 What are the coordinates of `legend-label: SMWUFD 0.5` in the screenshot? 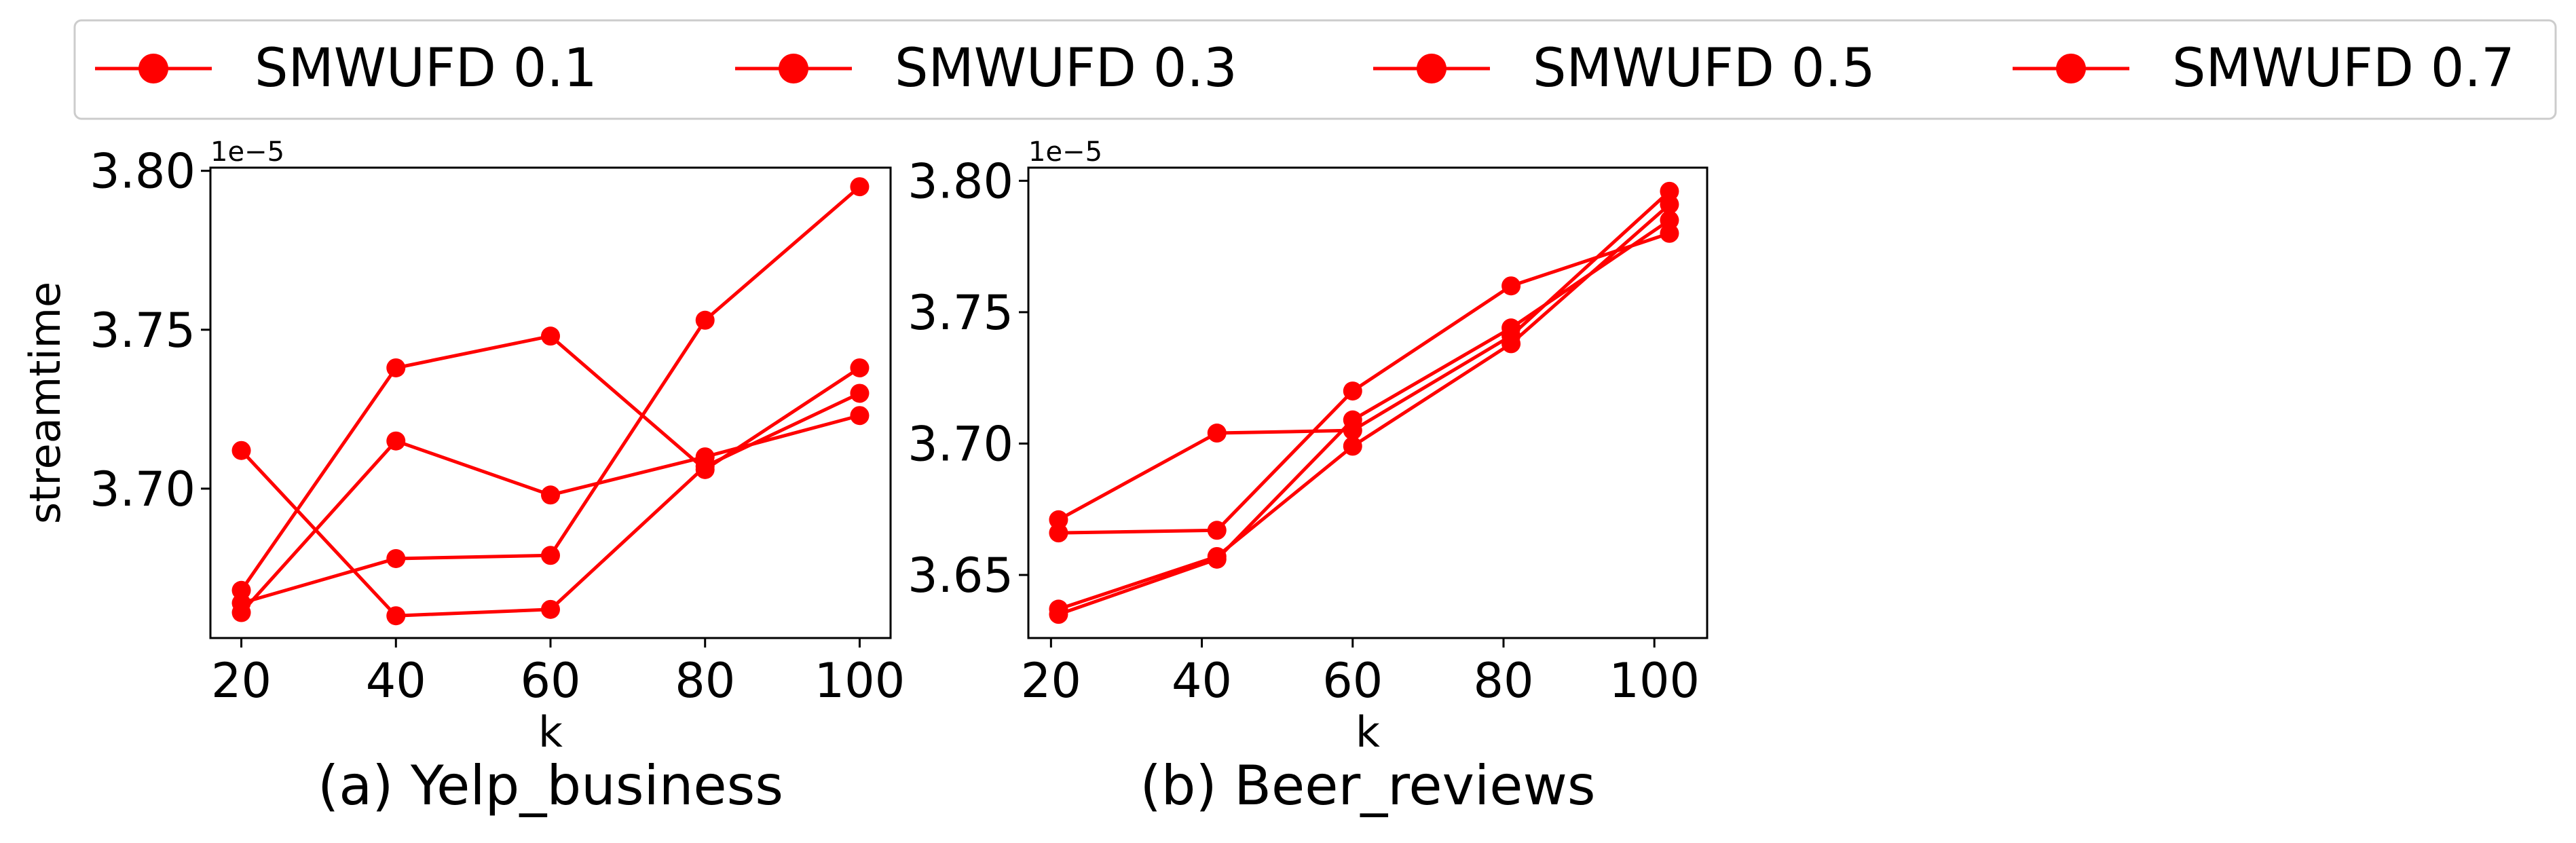 It's located at (1704, 68).